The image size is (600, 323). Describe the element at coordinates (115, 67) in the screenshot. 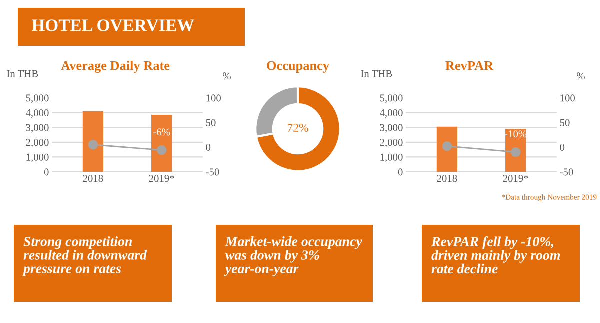

I see `chart-title: Average Daily Rate` at that location.